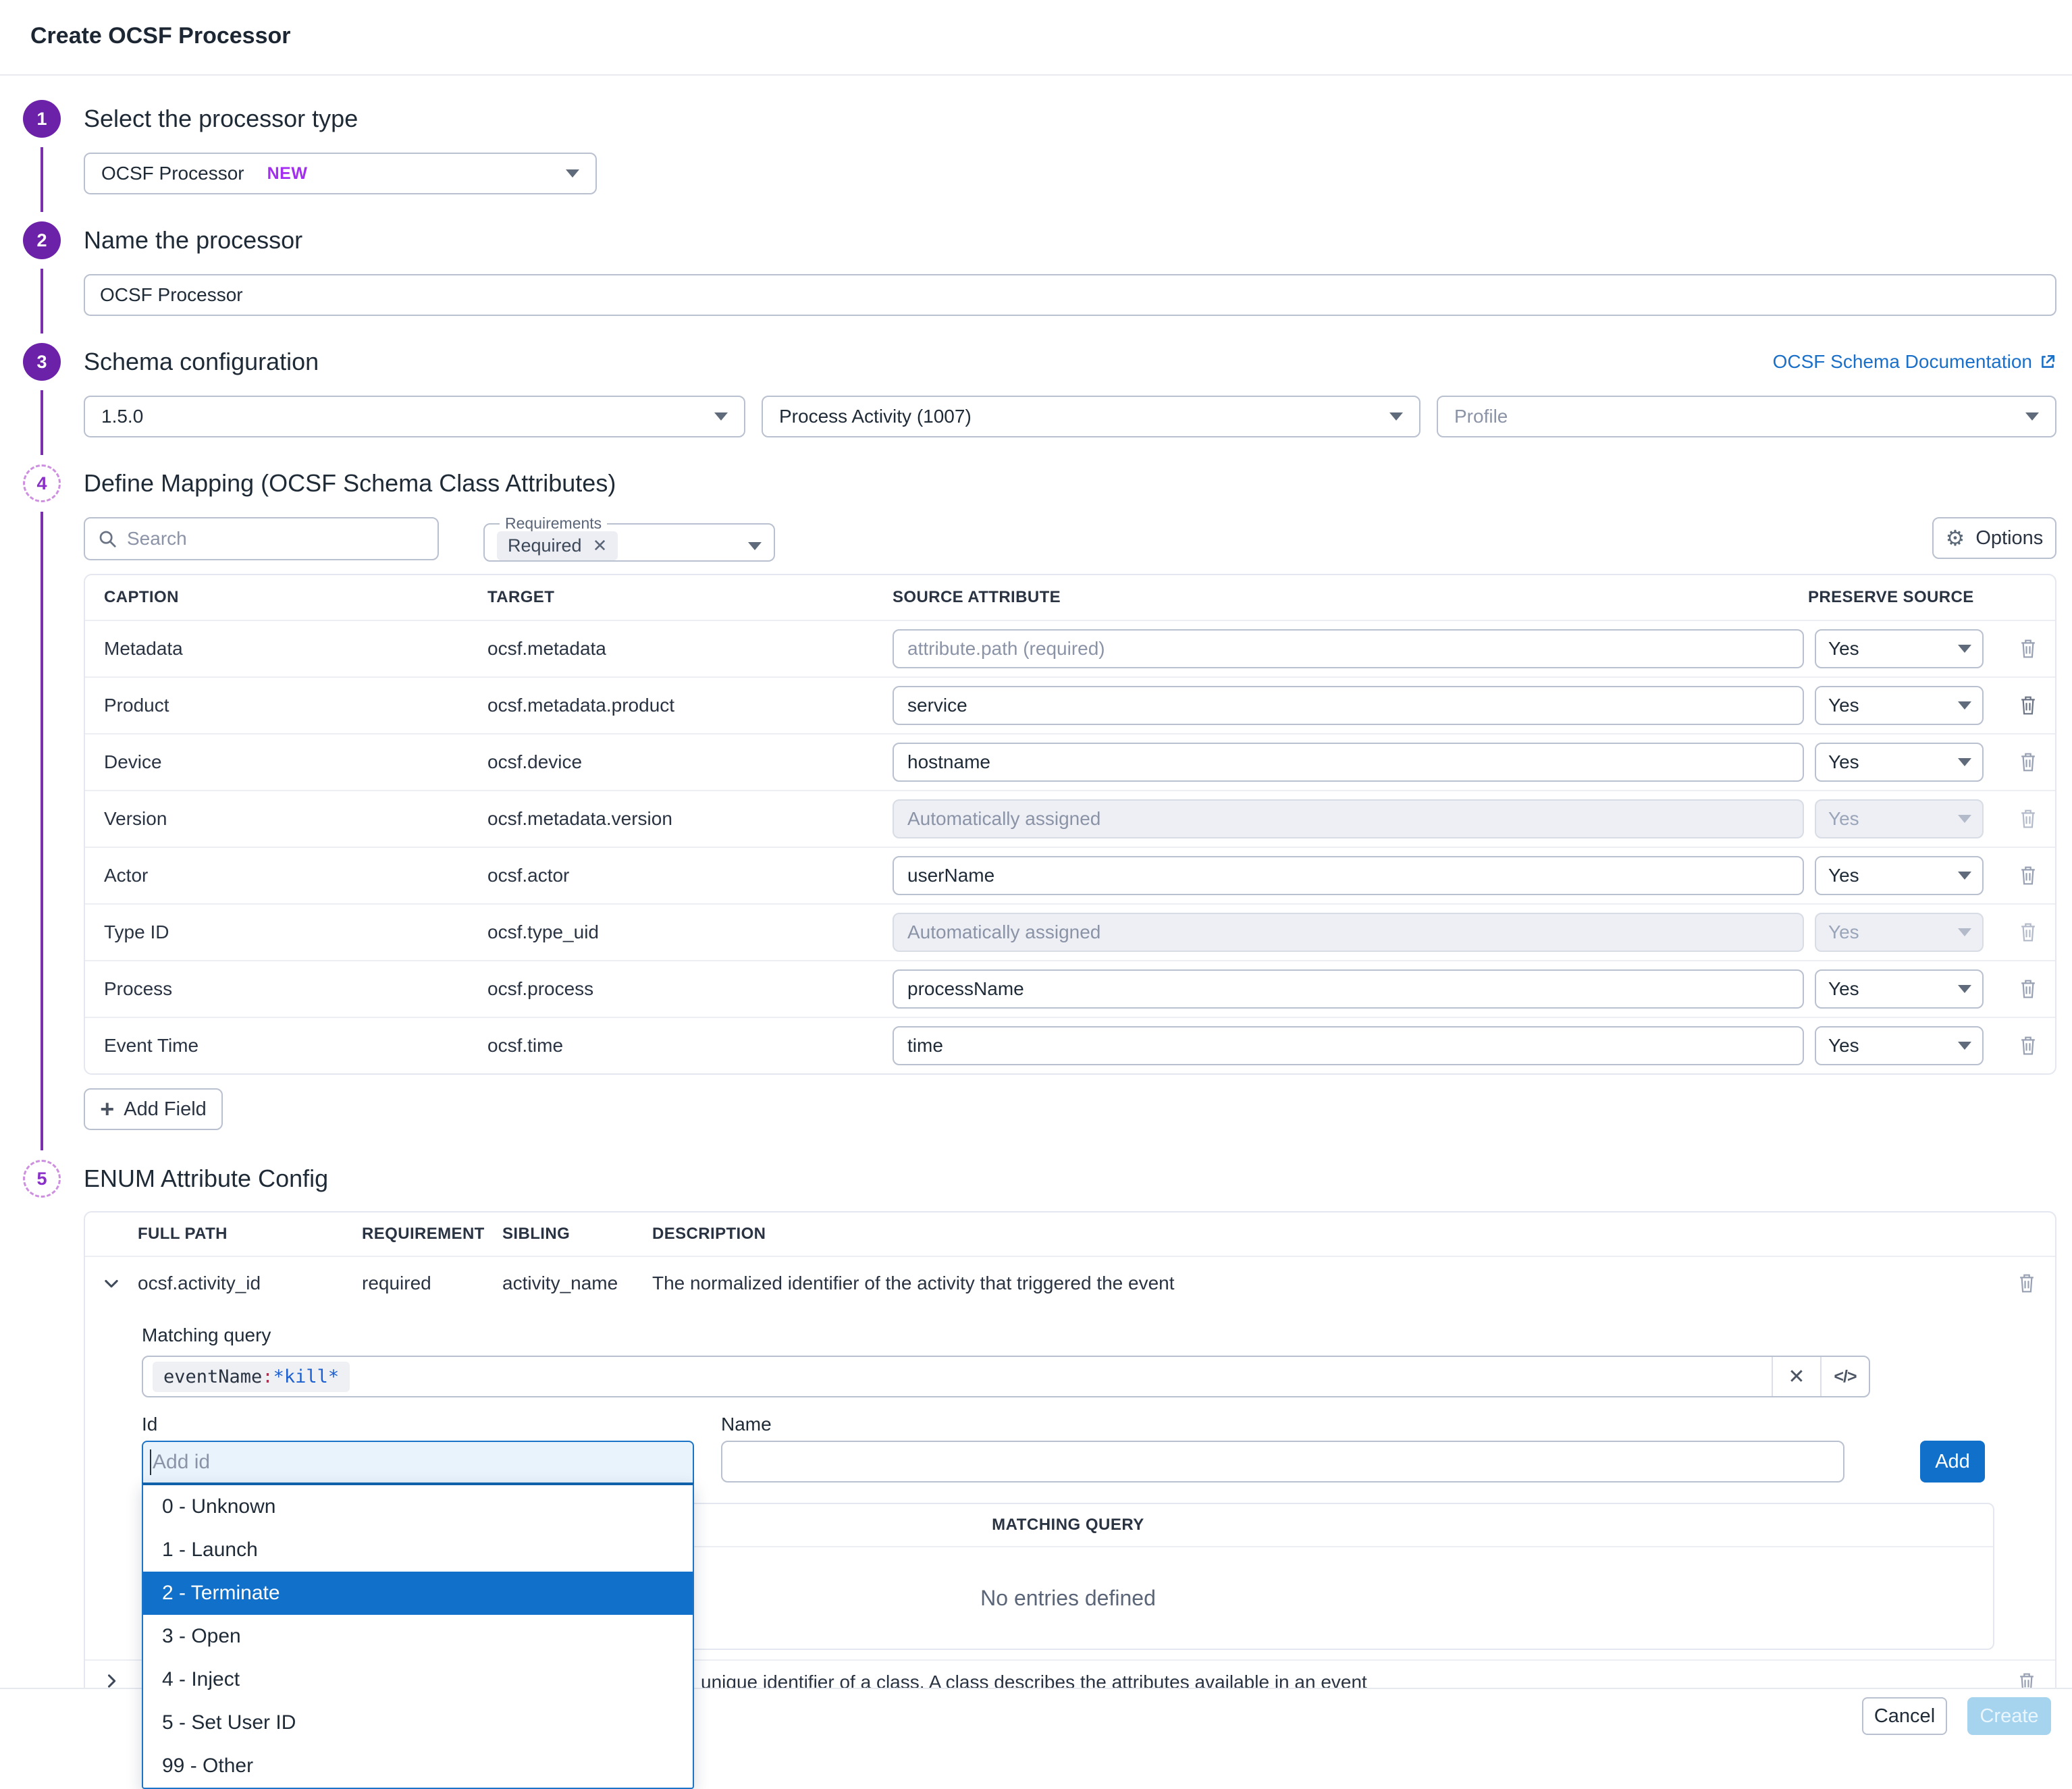 Image resolution: width=2072 pixels, height=1789 pixels. Describe the element at coordinates (221, 118) in the screenshot. I see `step-1-heading: Select the processor type` at that location.